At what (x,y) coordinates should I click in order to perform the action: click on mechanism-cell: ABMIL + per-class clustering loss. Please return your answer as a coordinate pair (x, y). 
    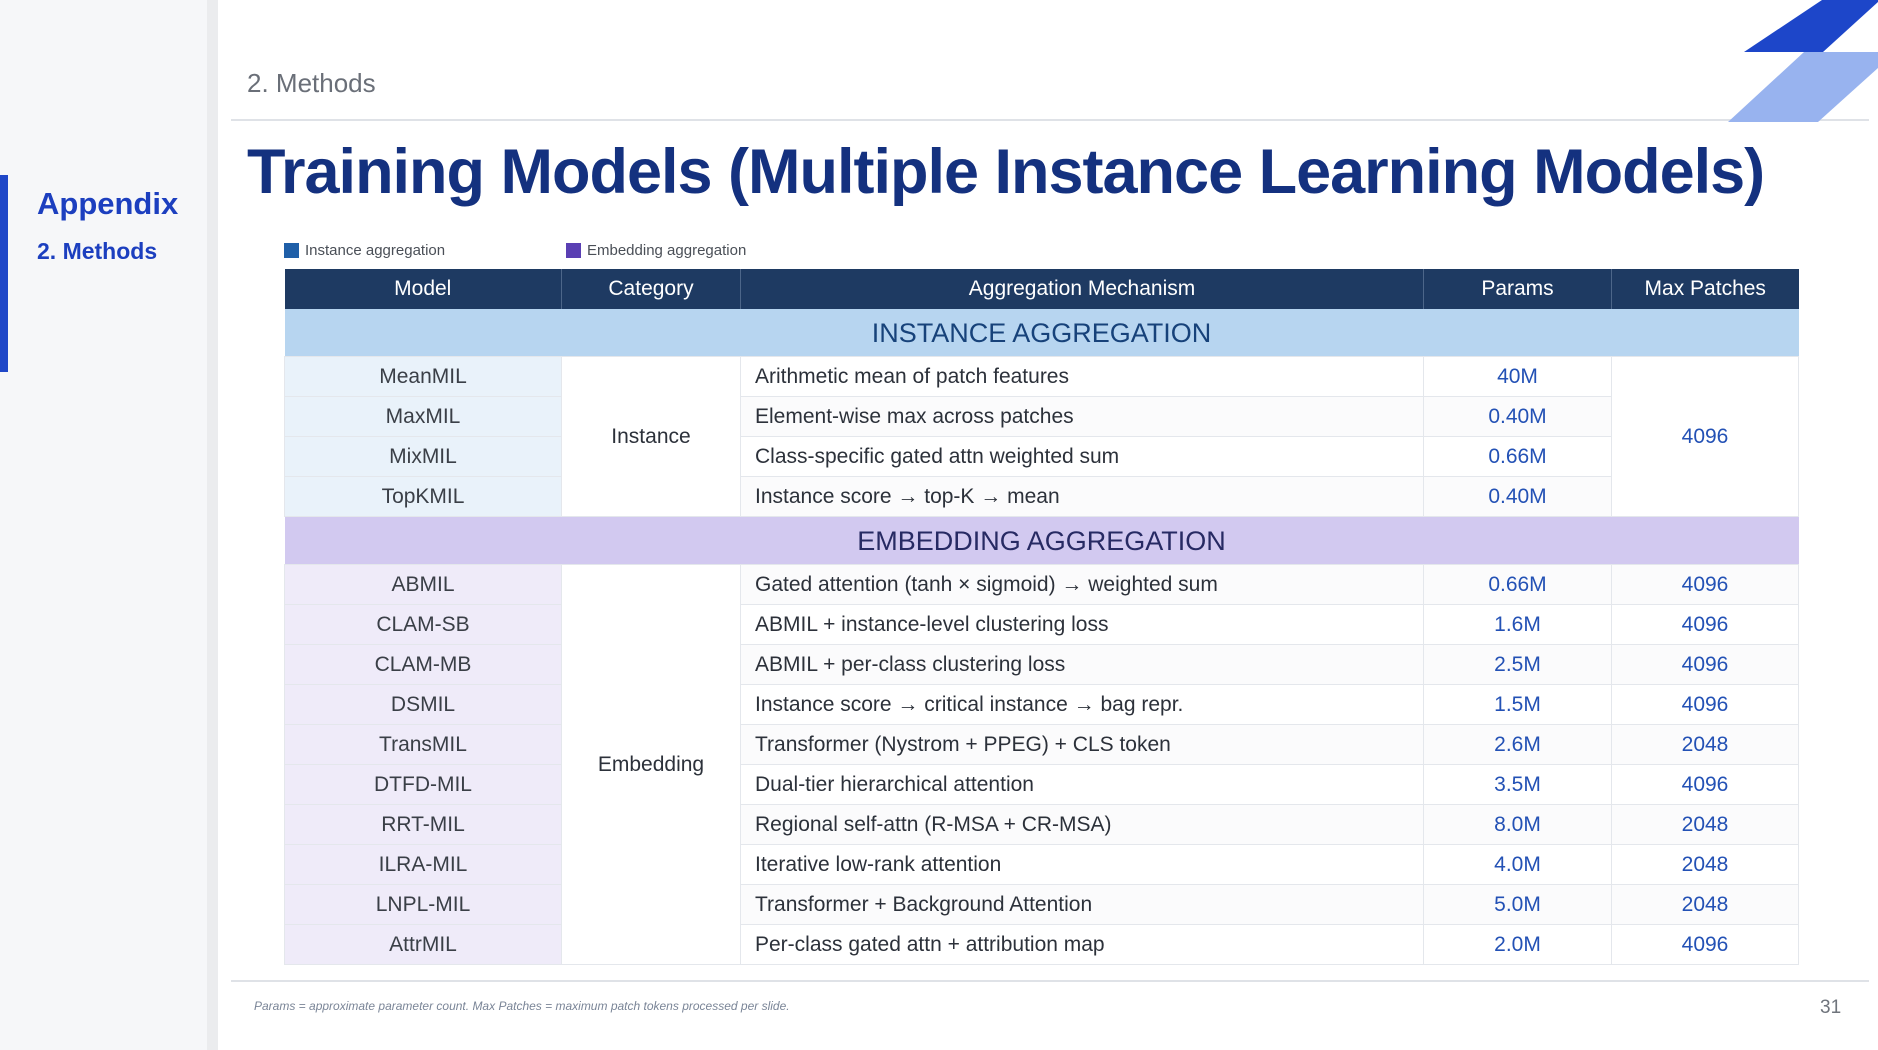
    Looking at the image, I should click on (1082, 664).